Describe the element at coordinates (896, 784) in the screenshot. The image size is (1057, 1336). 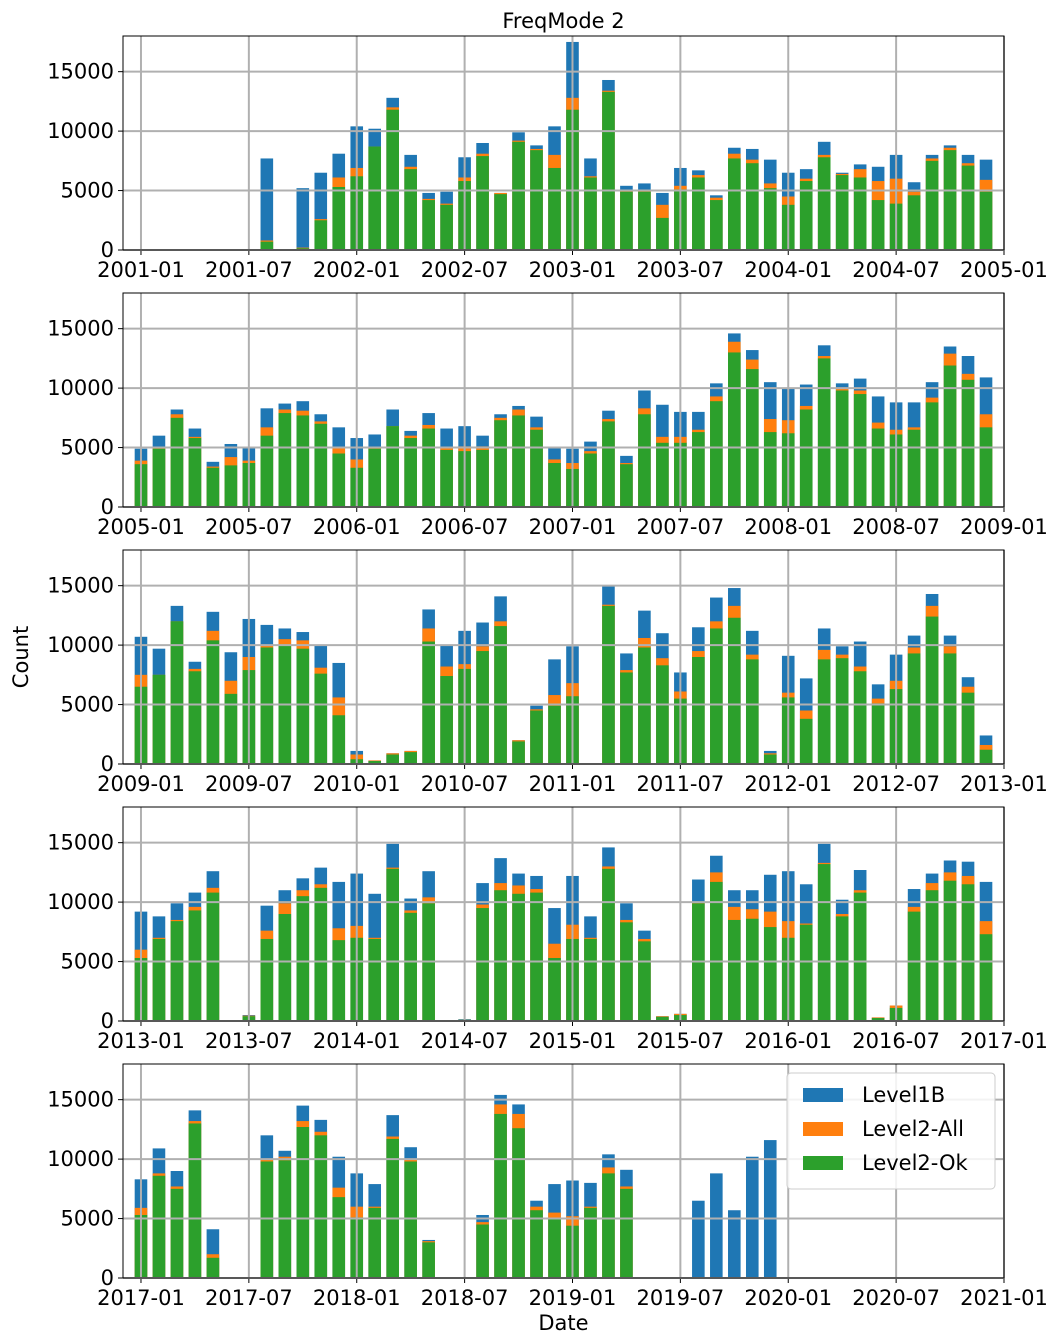
I see `x-tick-label: 2012-07` at that location.